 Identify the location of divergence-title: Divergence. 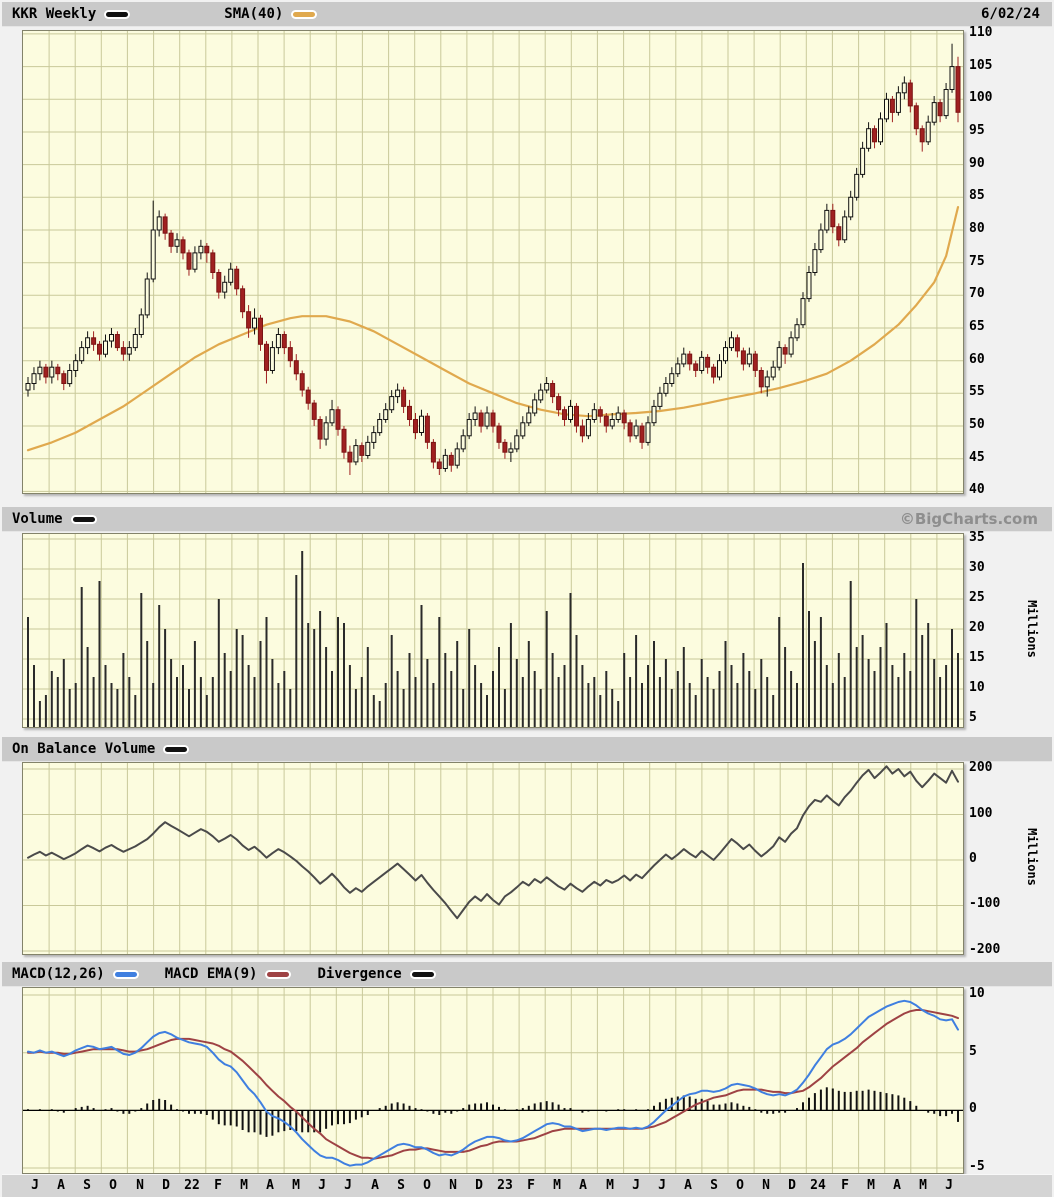
(359, 974).